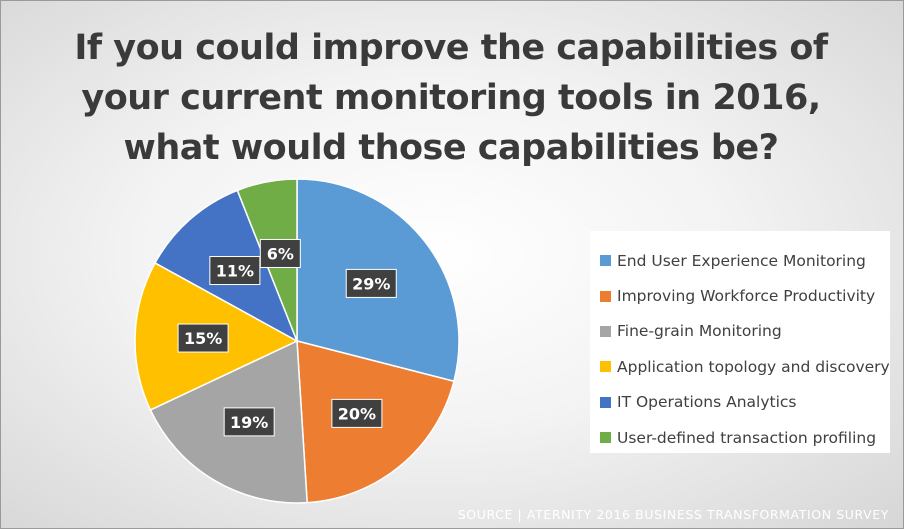 The image size is (904, 529). I want to click on data-label-4: 15%, so click(203, 338).